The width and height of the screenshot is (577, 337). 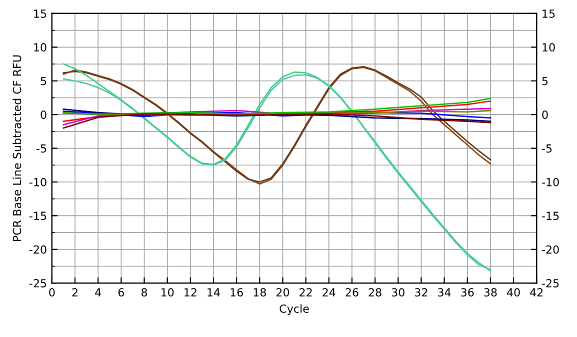 What do you see at coordinates (37, 216) in the screenshot?
I see `y-tick-label: -15` at bounding box center [37, 216].